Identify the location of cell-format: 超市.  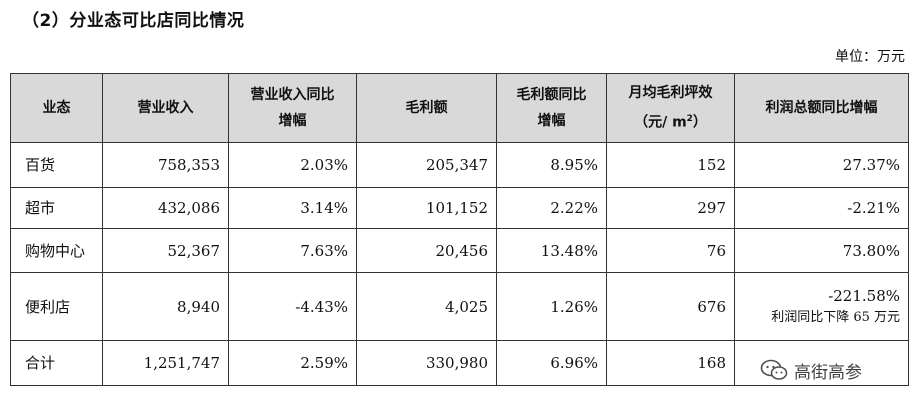
(56, 208).